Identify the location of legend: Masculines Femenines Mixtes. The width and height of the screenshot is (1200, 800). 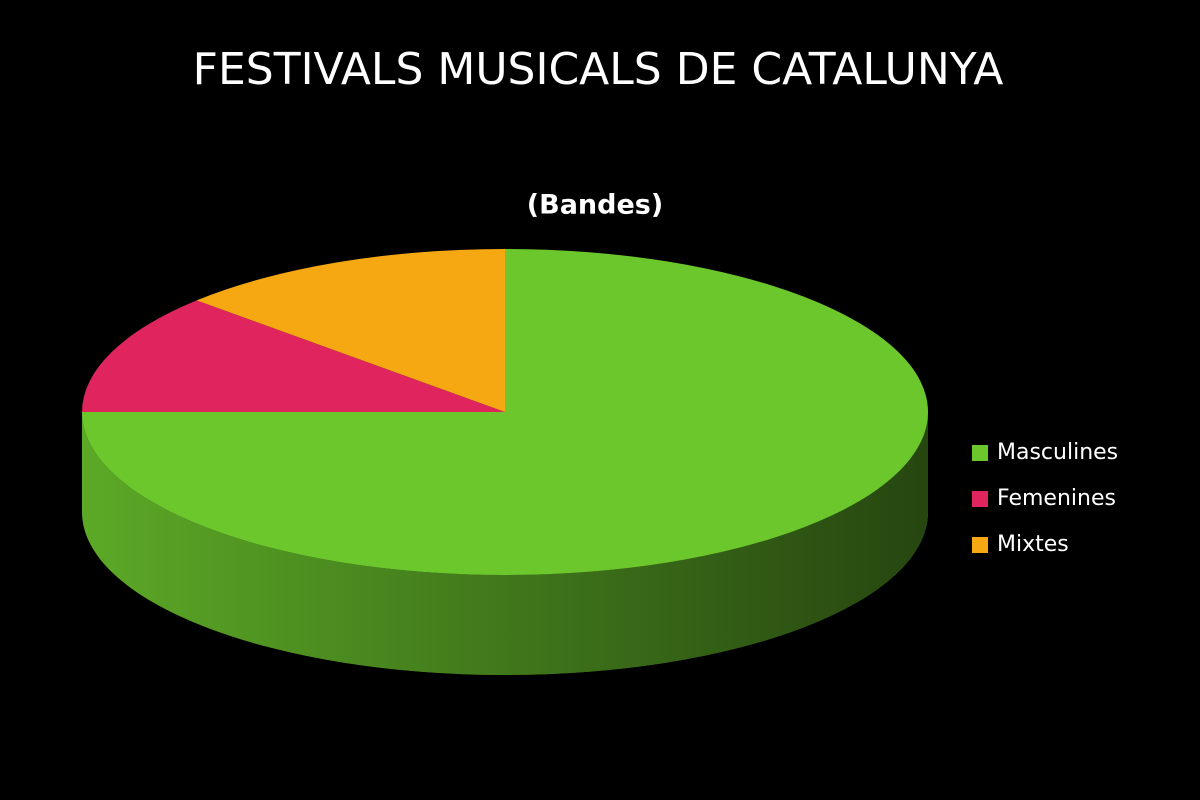
(1045, 498).